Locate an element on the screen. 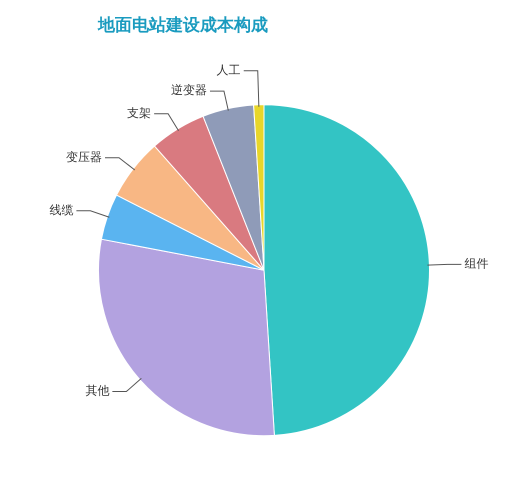 The height and width of the screenshot is (482, 528). slice-label: 支架 is located at coordinates (139, 113).